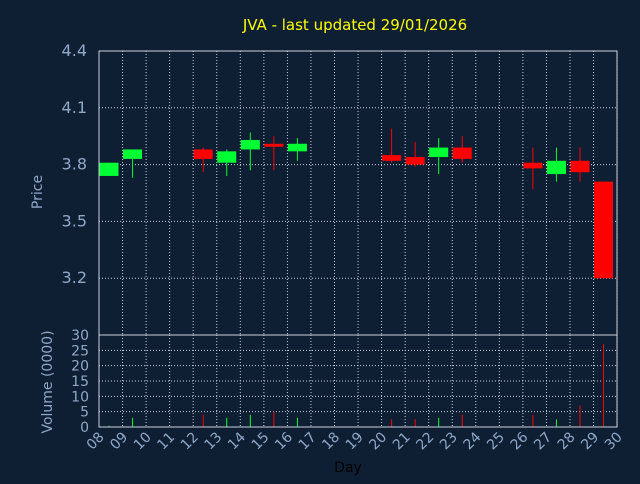 This screenshot has height=484, width=640. Describe the element at coordinates (261, 441) in the screenshot. I see `x-tick-label: 15` at that location.